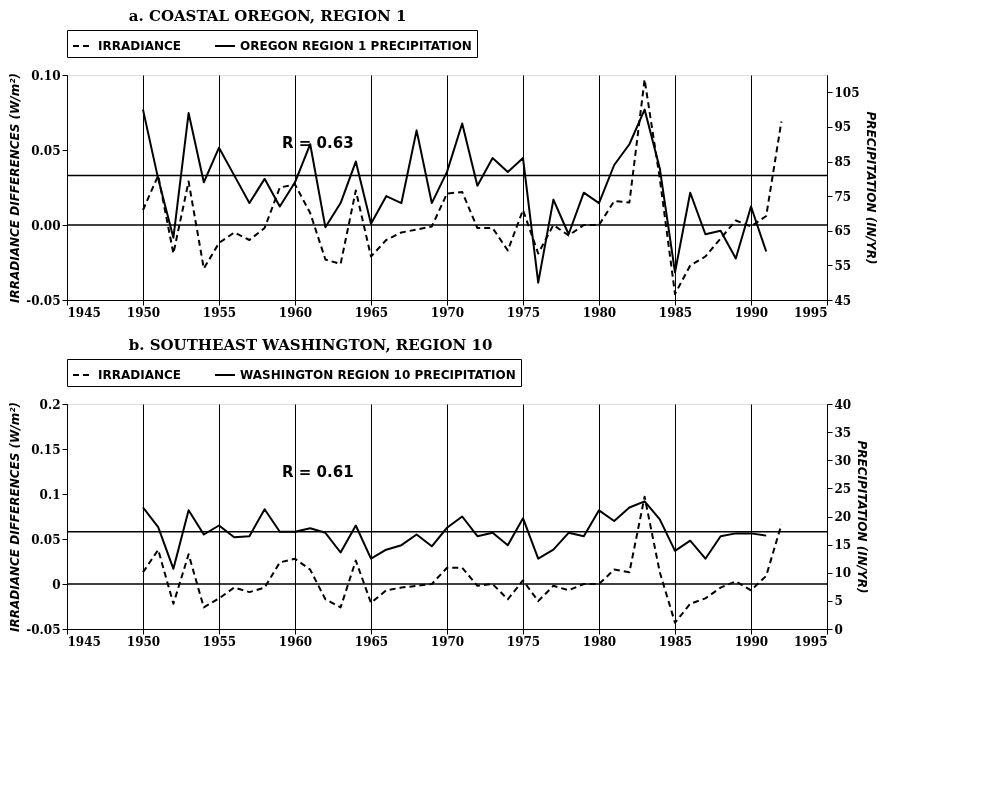 This screenshot has height=799, width=1002. What do you see at coordinates (843, 432) in the screenshot?
I see `y2-tick-label: 35` at bounding box center [843, 432].